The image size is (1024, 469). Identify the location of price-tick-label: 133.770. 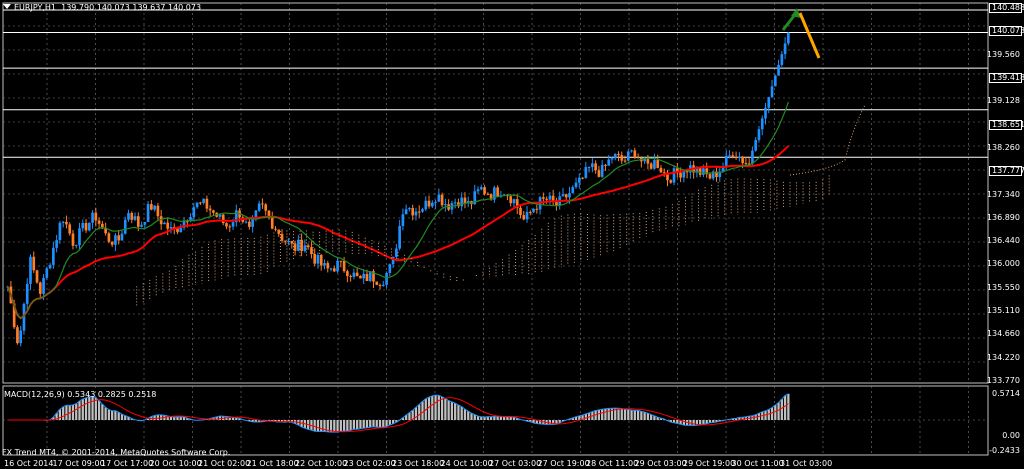
(1003, 380).